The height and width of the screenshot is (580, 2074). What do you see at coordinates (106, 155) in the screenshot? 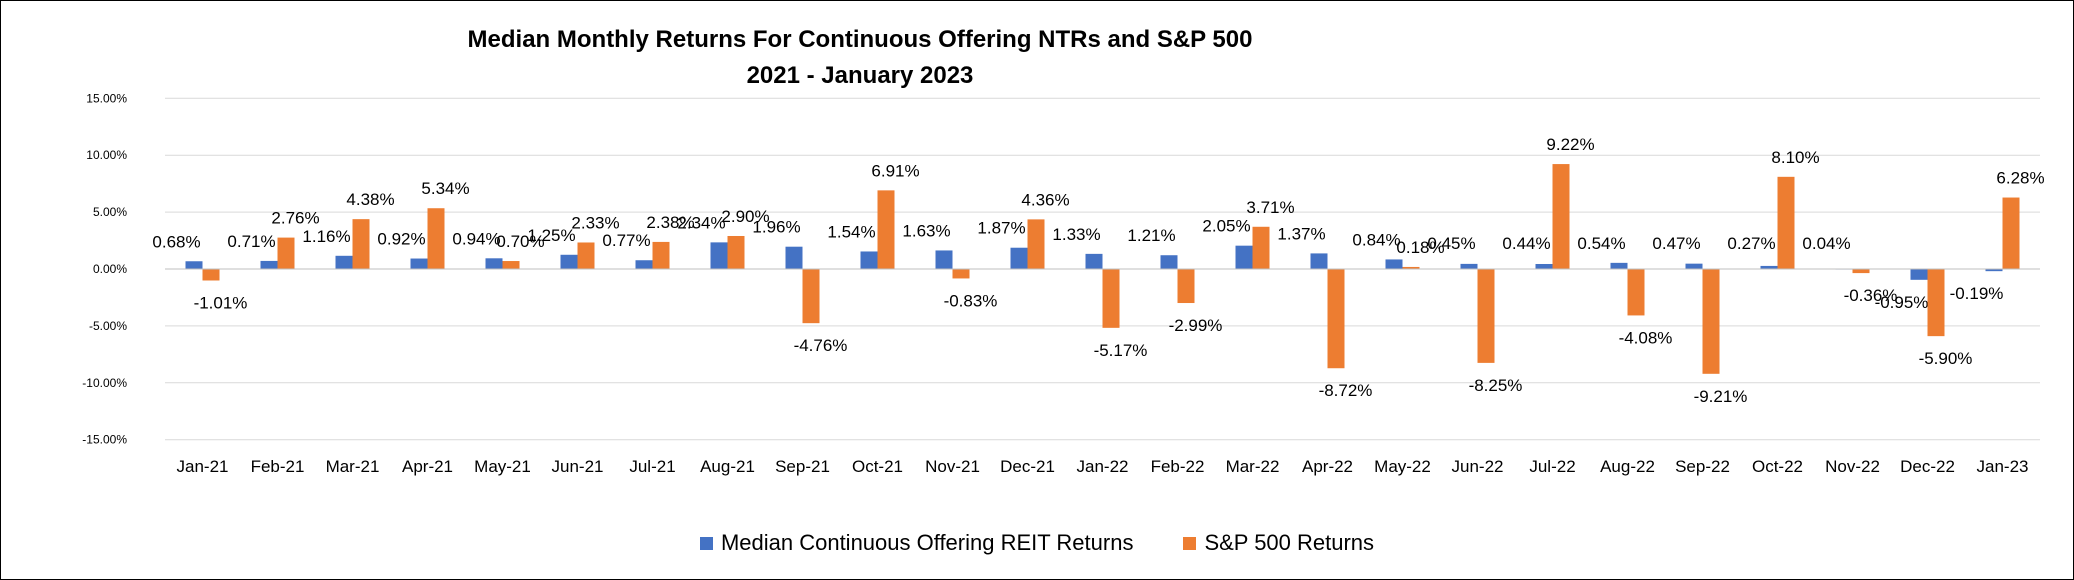
I see `y-tick-label: 10.00%` at bounding box center [106, 155].